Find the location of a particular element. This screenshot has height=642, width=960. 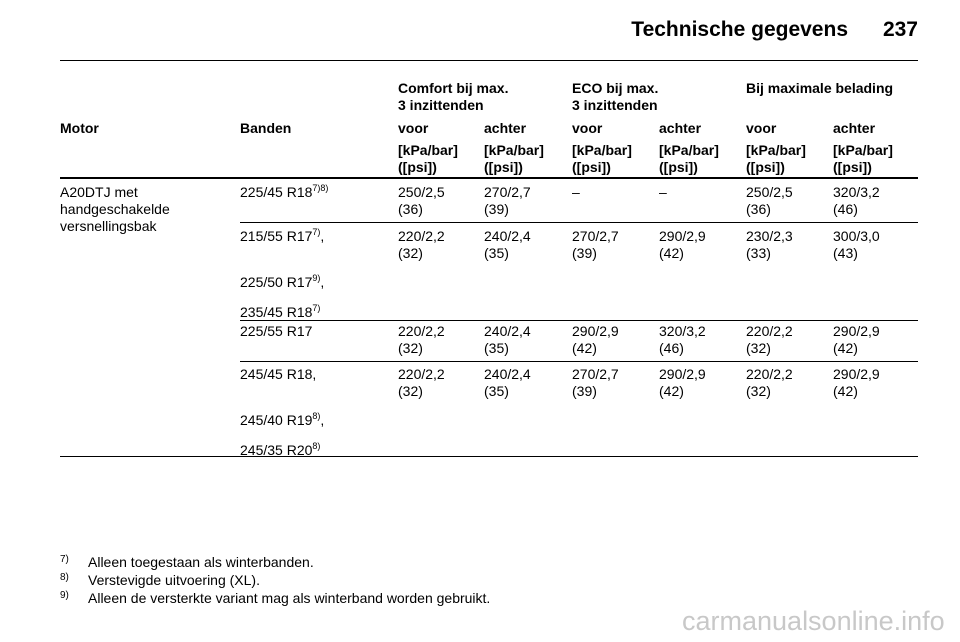

column-header: Banden is located at coordinates (266, 128).